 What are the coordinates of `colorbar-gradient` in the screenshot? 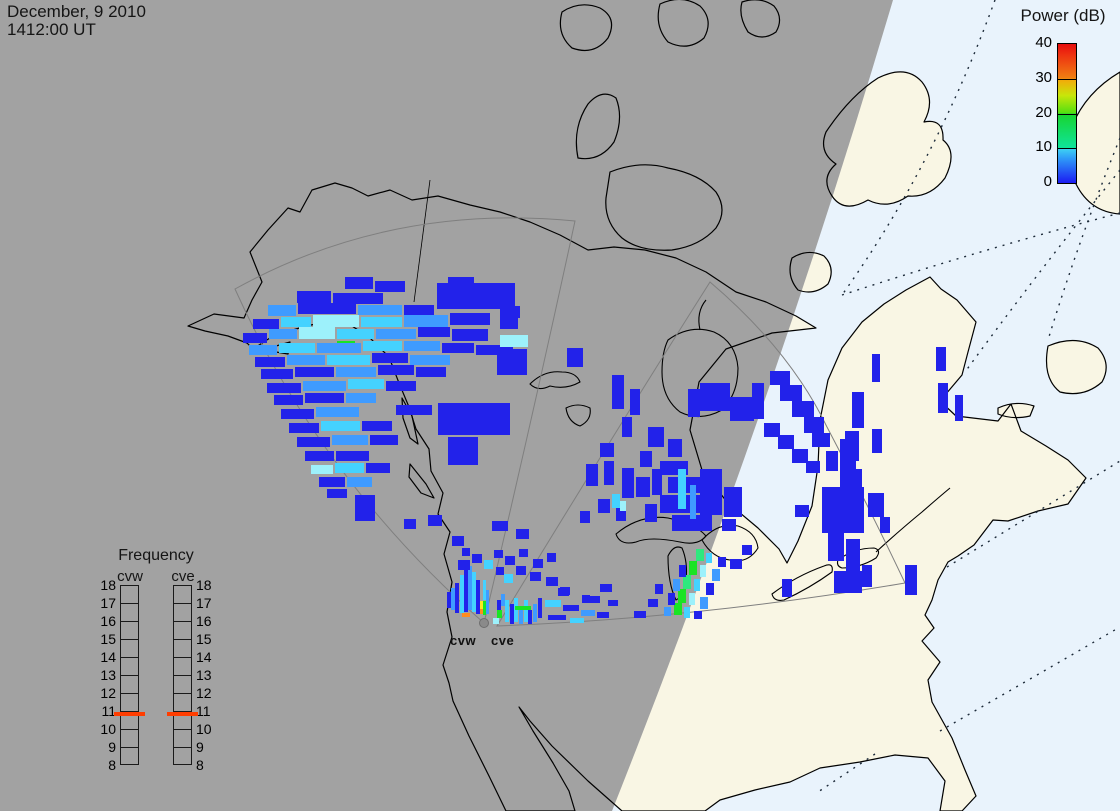 It's located at (1067, 113).